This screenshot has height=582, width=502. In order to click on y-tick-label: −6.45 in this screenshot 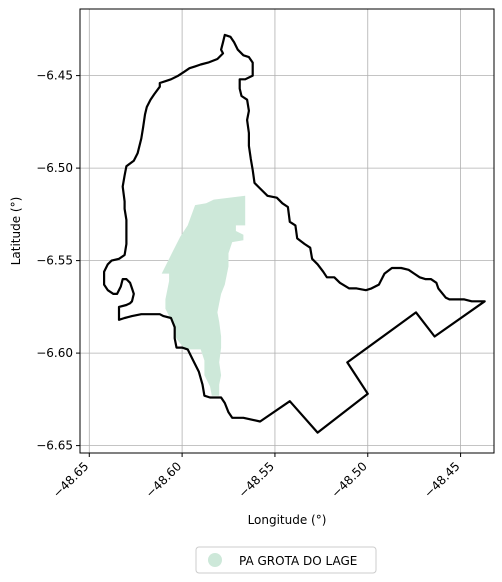, I will do `click(54, 76)`.